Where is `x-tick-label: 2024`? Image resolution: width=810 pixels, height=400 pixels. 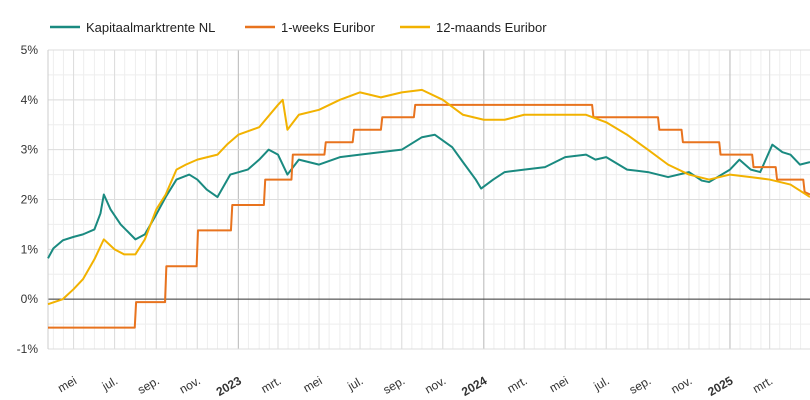
x-tick-label: 2024 is located at coordinates (474, 386).